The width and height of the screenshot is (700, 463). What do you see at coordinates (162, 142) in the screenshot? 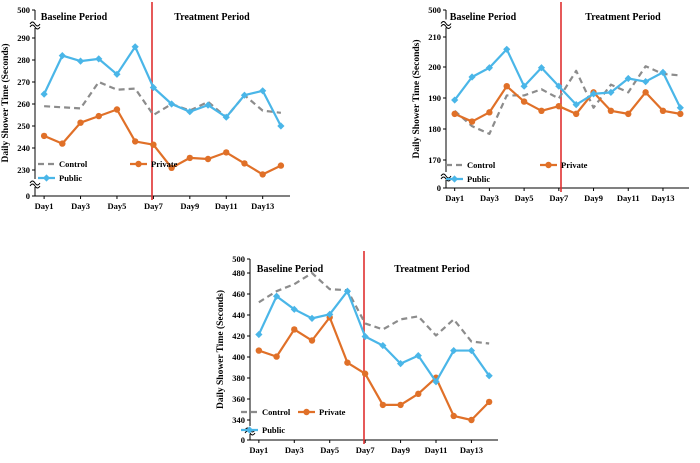
I see `series-line-private` at bounding box center [162, 142].